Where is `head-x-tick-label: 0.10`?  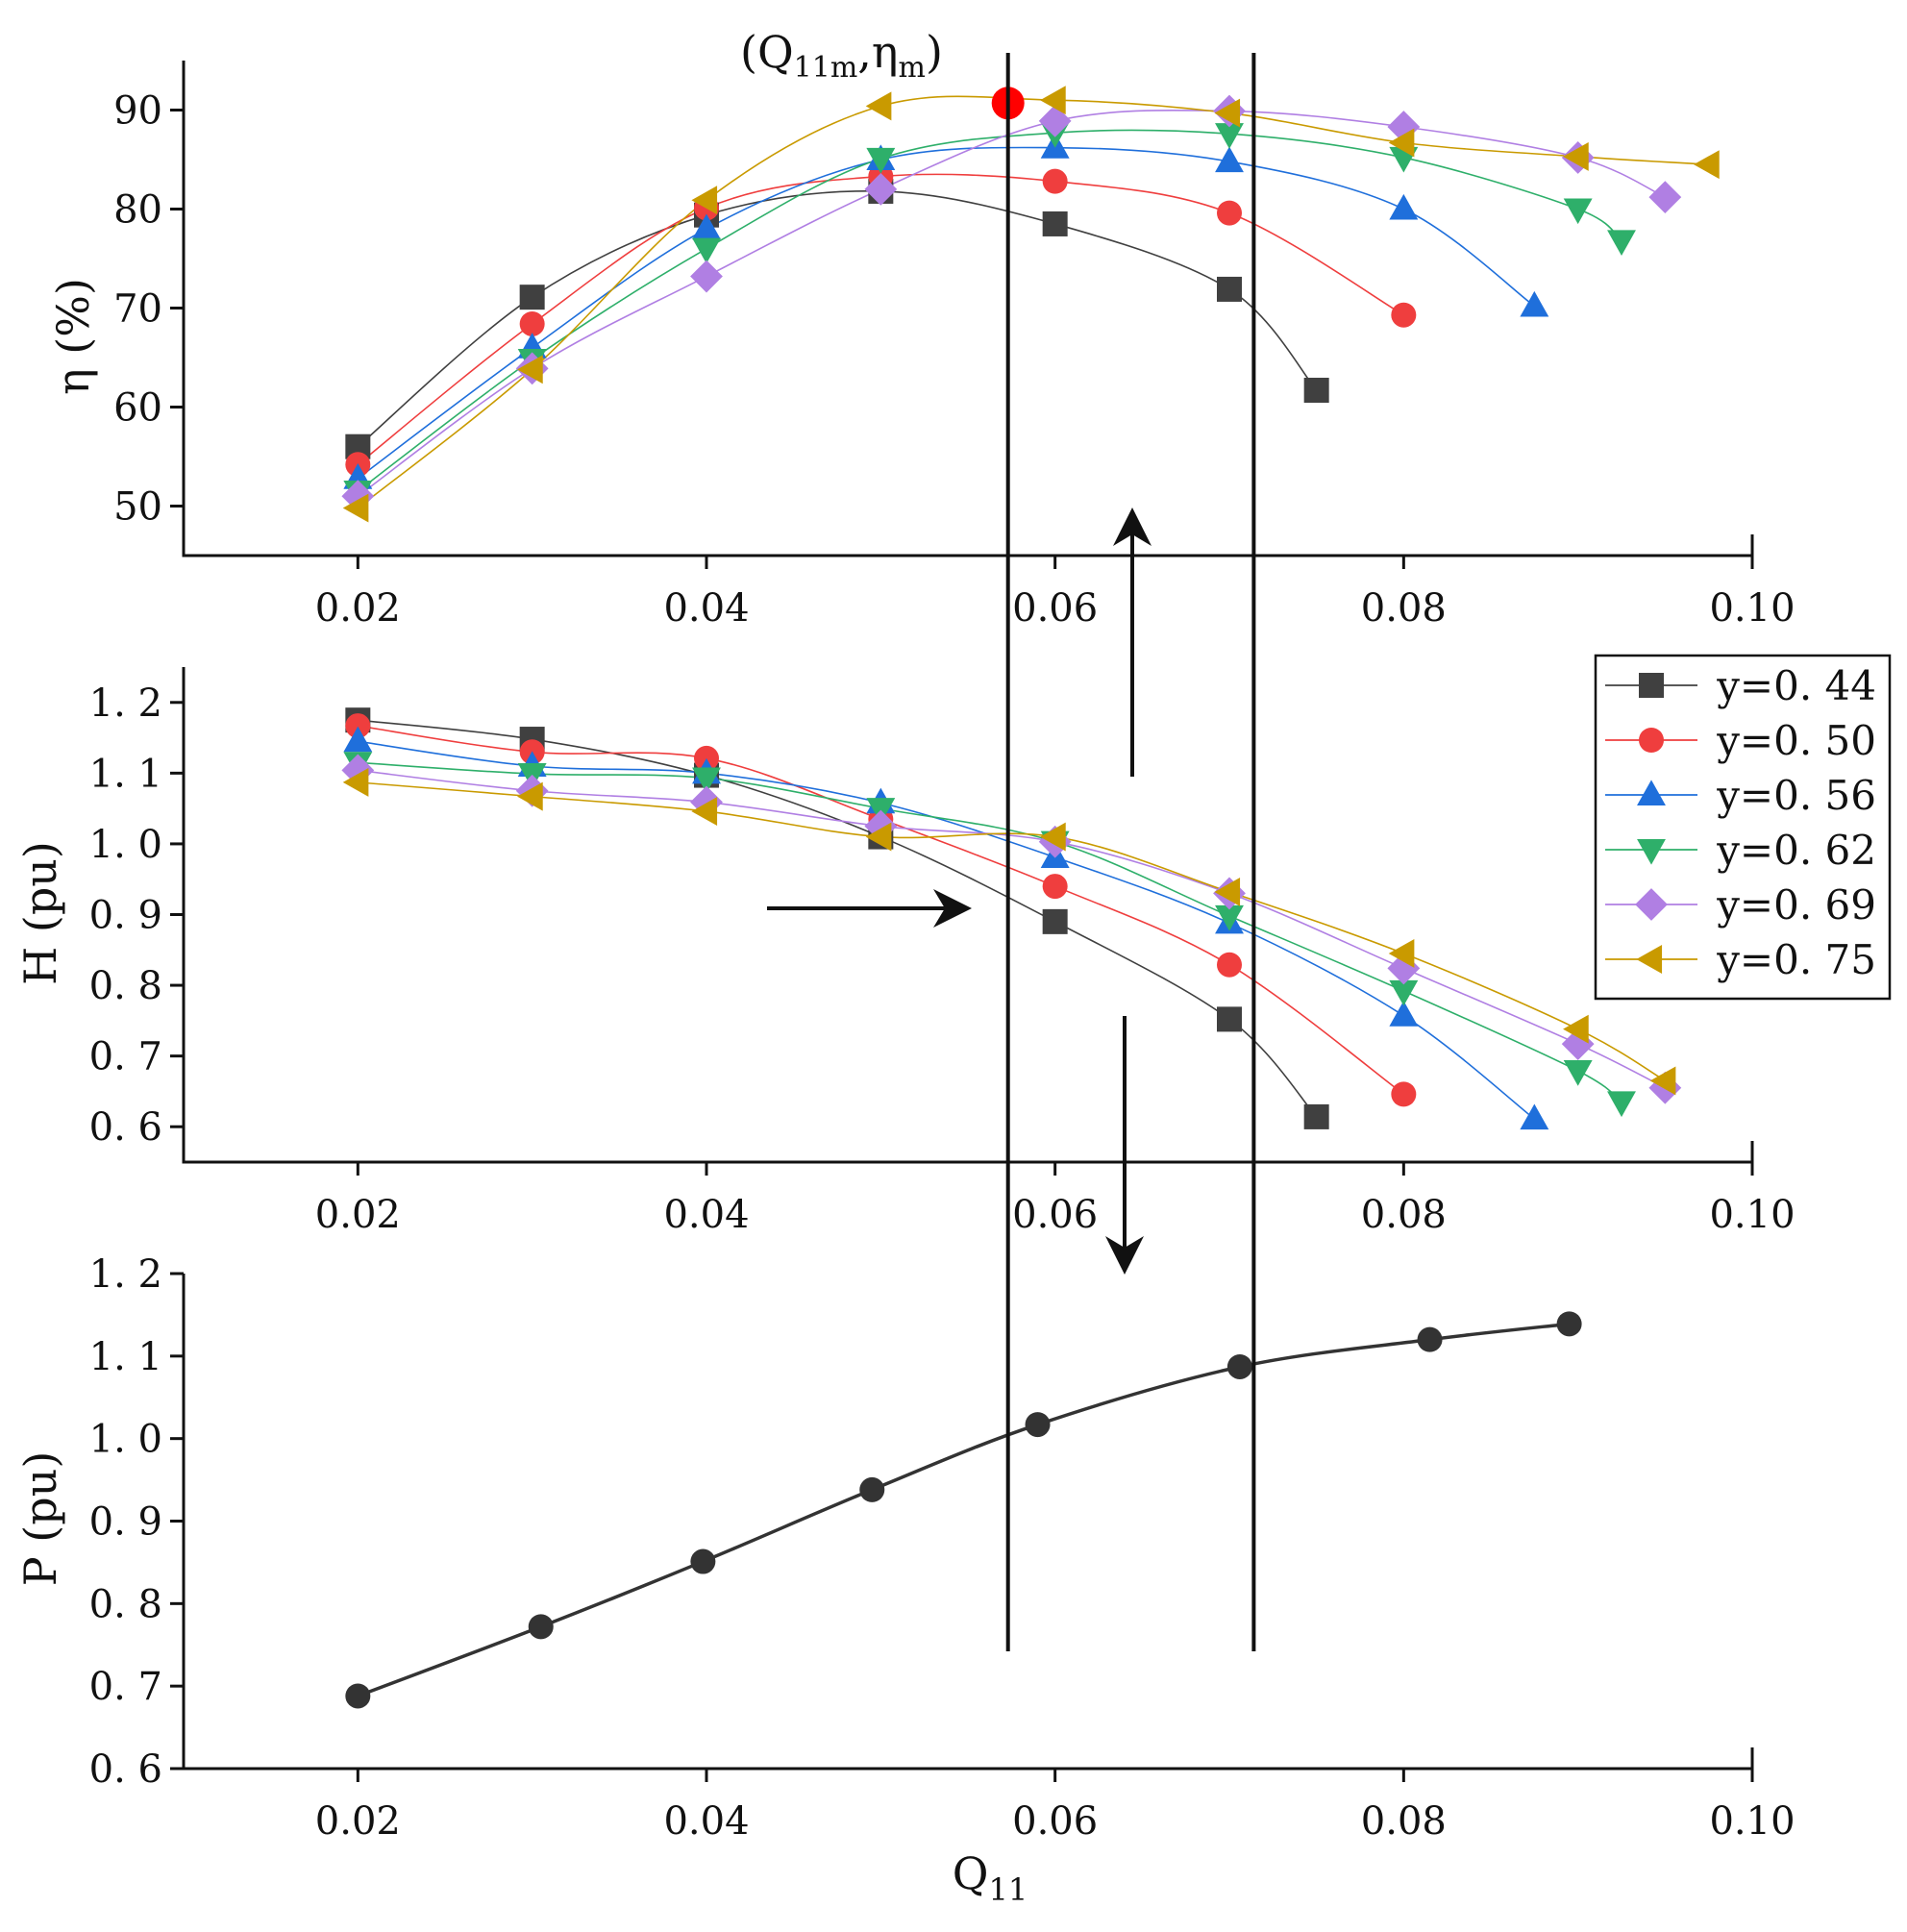 head-x-tick-label: 0.10 is located at coordinates (1752, 1215).